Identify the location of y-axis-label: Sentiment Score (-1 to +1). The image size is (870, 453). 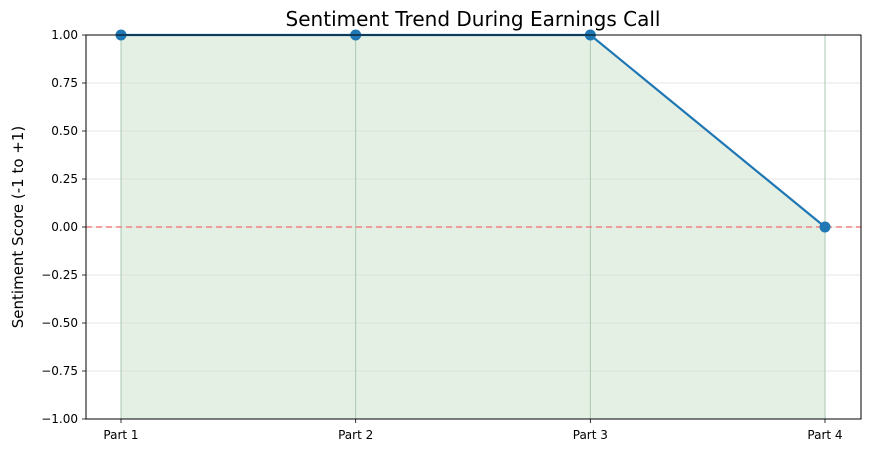
(18, 227).